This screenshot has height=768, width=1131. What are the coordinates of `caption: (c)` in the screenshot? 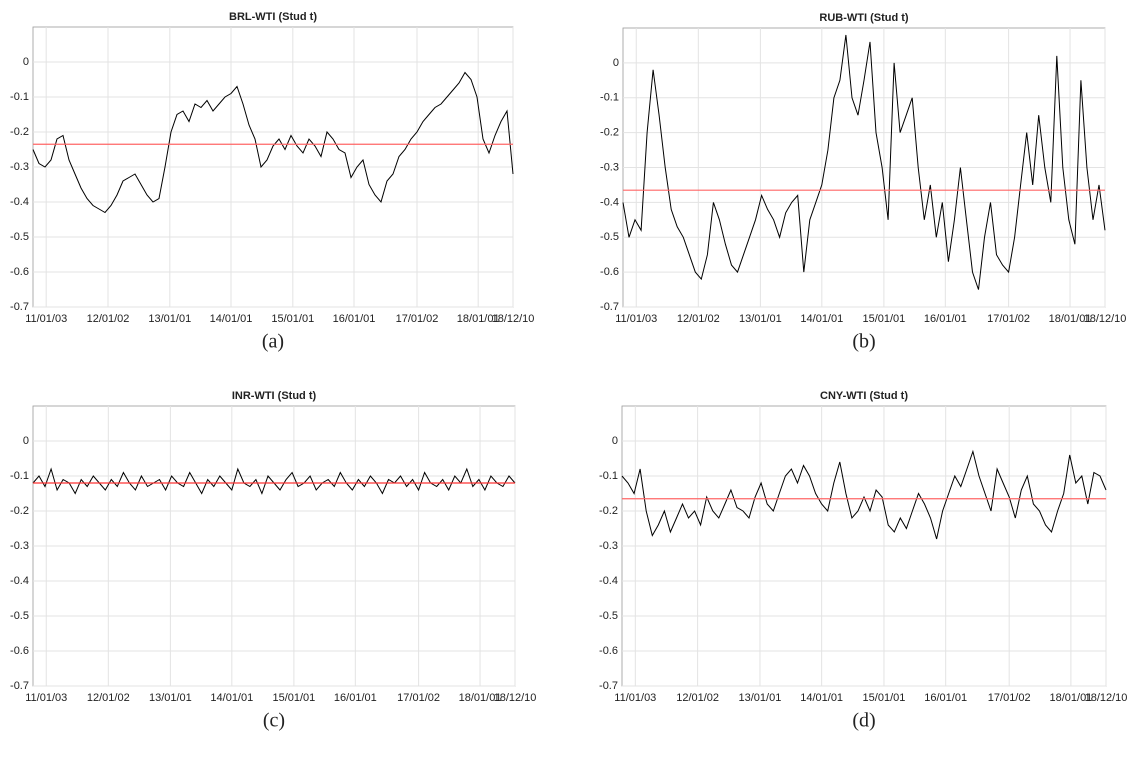 It's located at (274, 721).